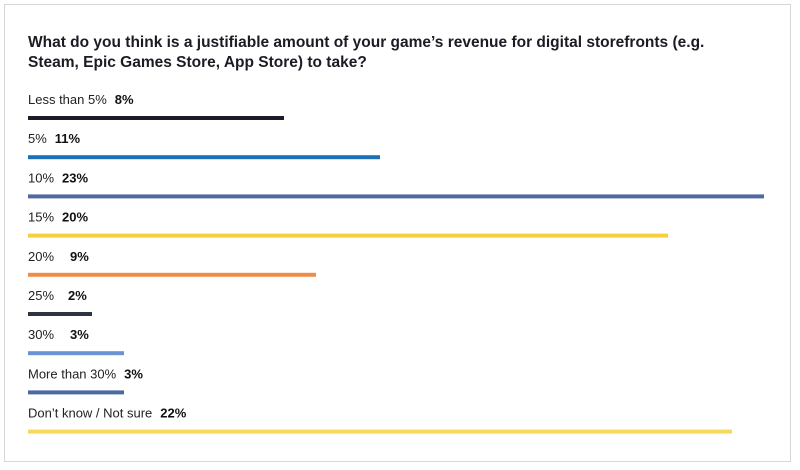 Image resolution: width=800 pixels, height=470 pixels. Describe the element at coordinates (77, 295) in the screenshot. I see `value-label: 2%` at that location.